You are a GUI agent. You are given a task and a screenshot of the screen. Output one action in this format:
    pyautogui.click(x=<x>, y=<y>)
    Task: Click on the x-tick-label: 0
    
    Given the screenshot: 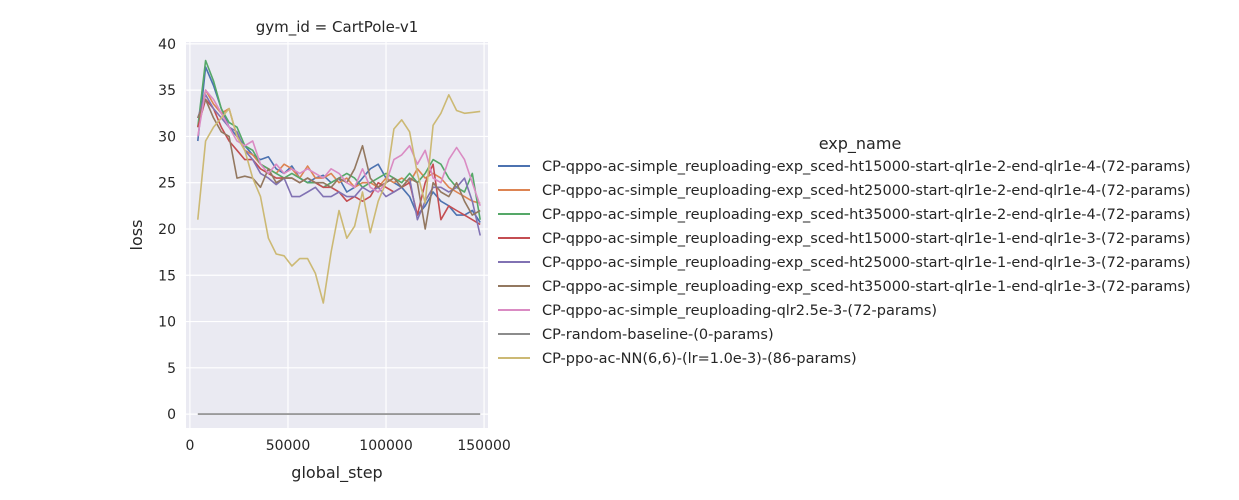 What is the action you would take?
    pyautogui.click(x=189, y=446)
    